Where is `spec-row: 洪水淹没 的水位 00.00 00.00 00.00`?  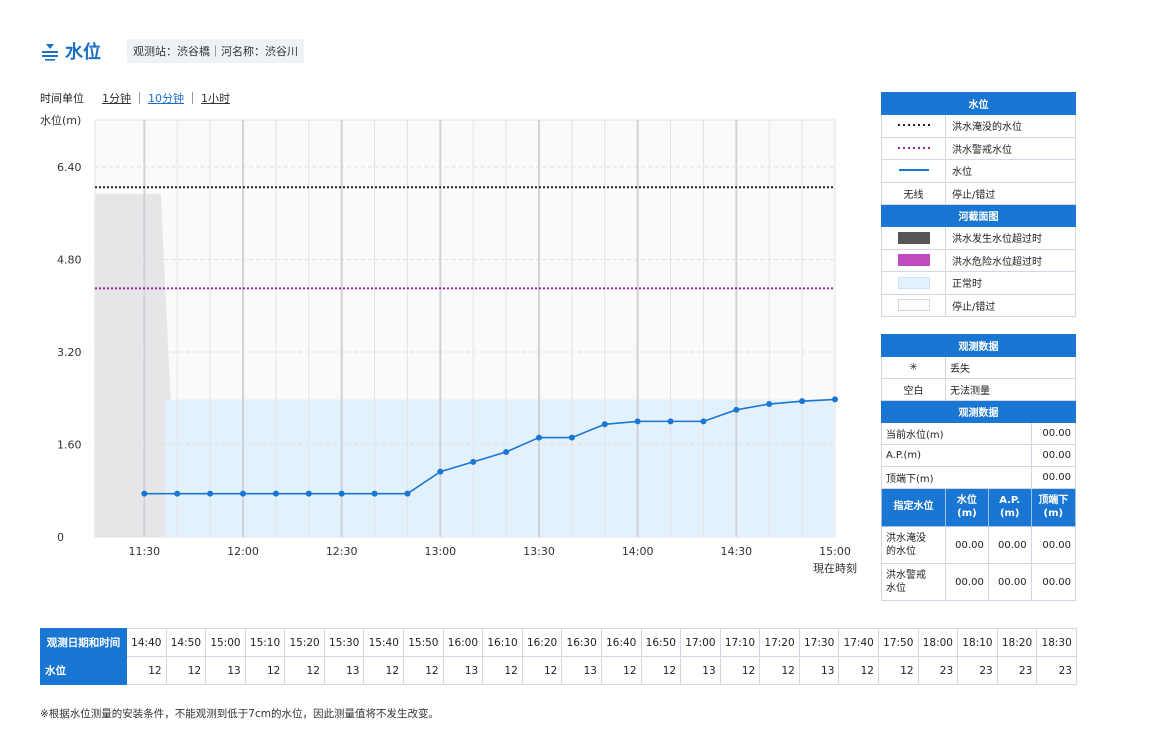 spec-row: 洪水淹没 的水位 00.00 00.00 00.00 is located at coordinates (979, 545).